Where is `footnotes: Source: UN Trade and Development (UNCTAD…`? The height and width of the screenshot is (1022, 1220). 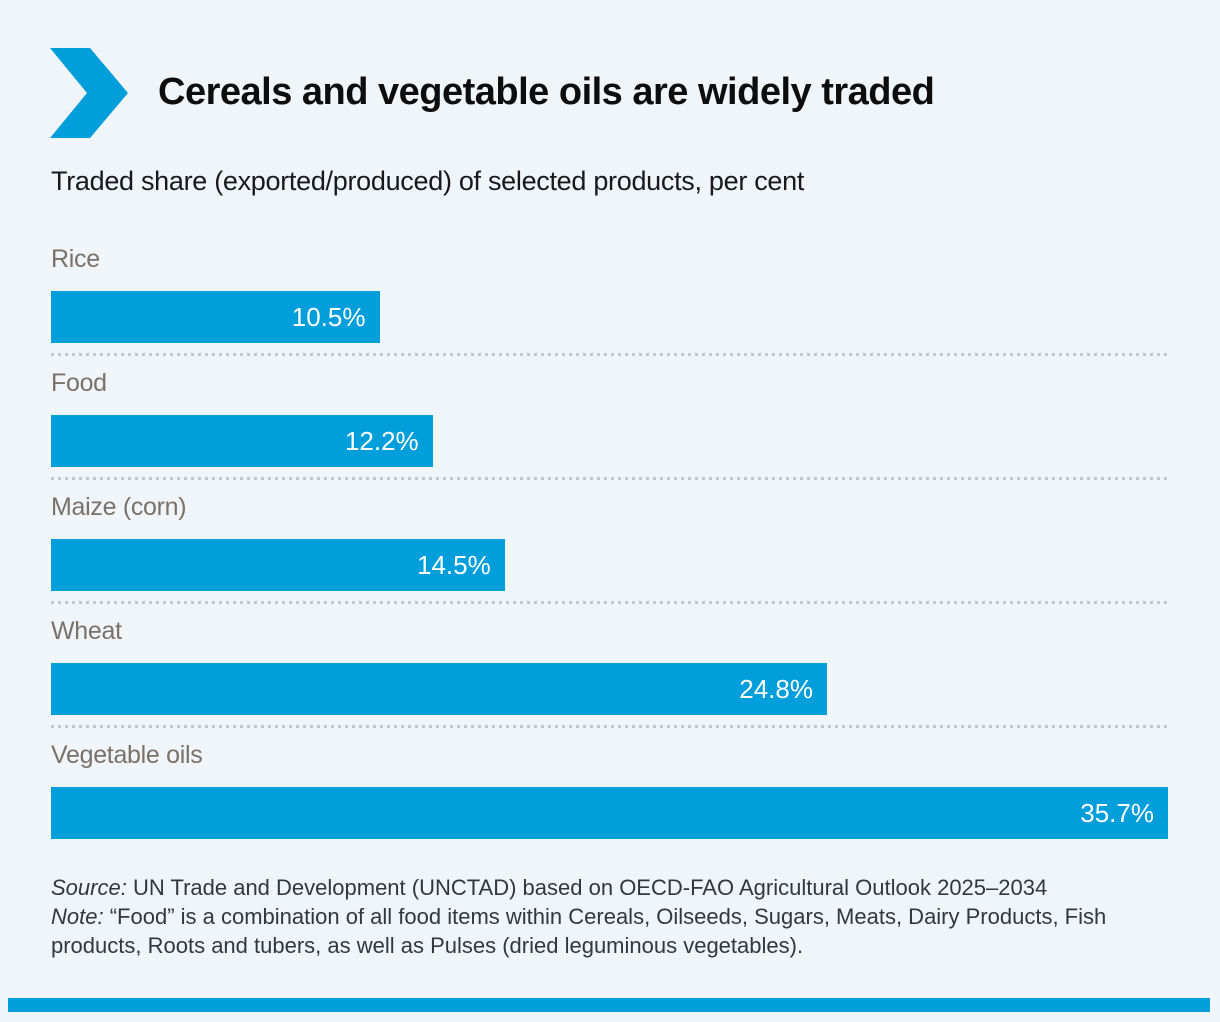 footnotes: Source: UN Trade and Development (UNCTAD… is located at coordinates (608, 916).